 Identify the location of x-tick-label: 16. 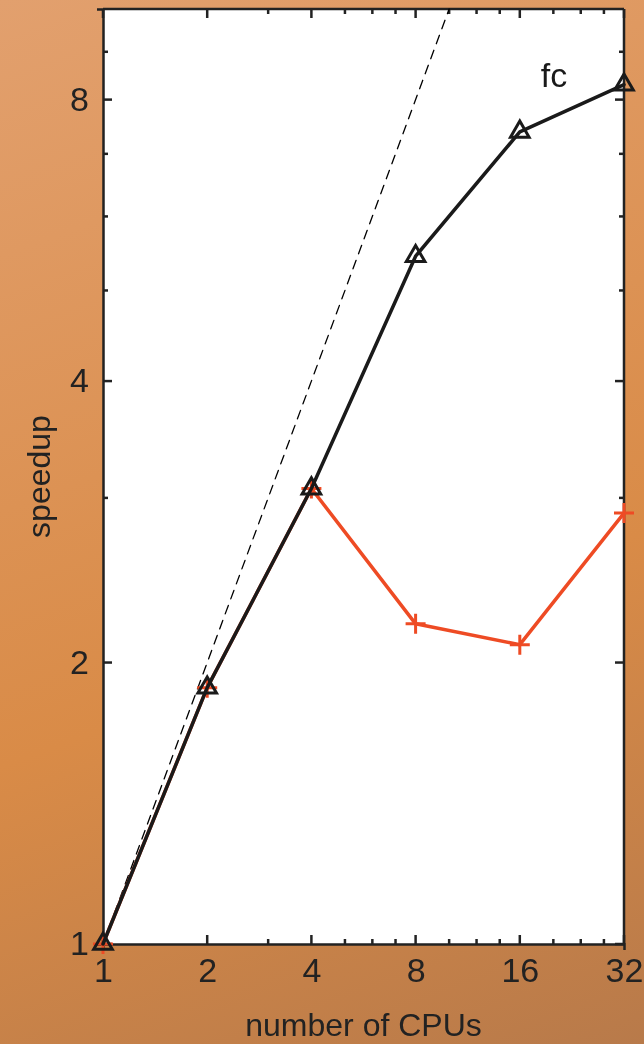
(520, 970).